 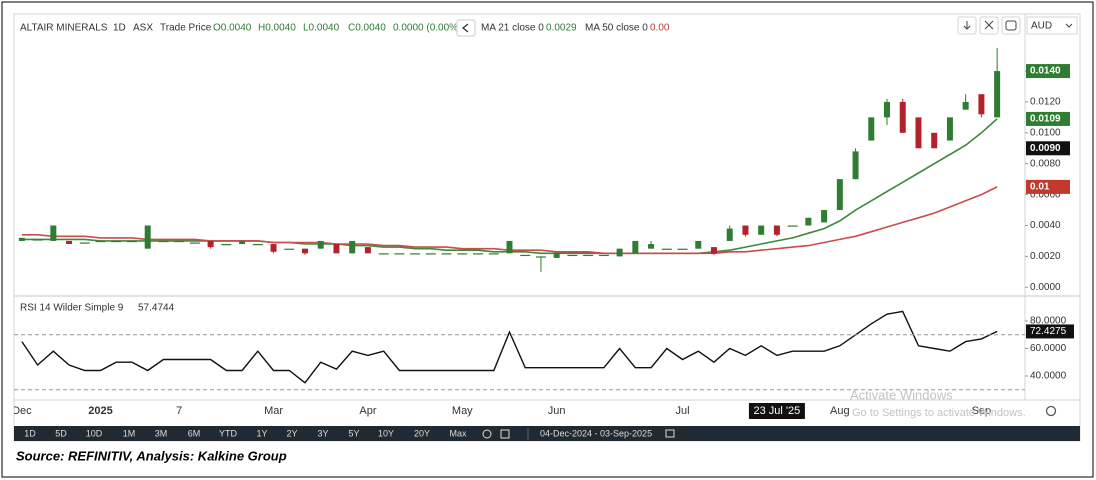 I want to click on range-button: 3Y, so click(x=322, y=433).